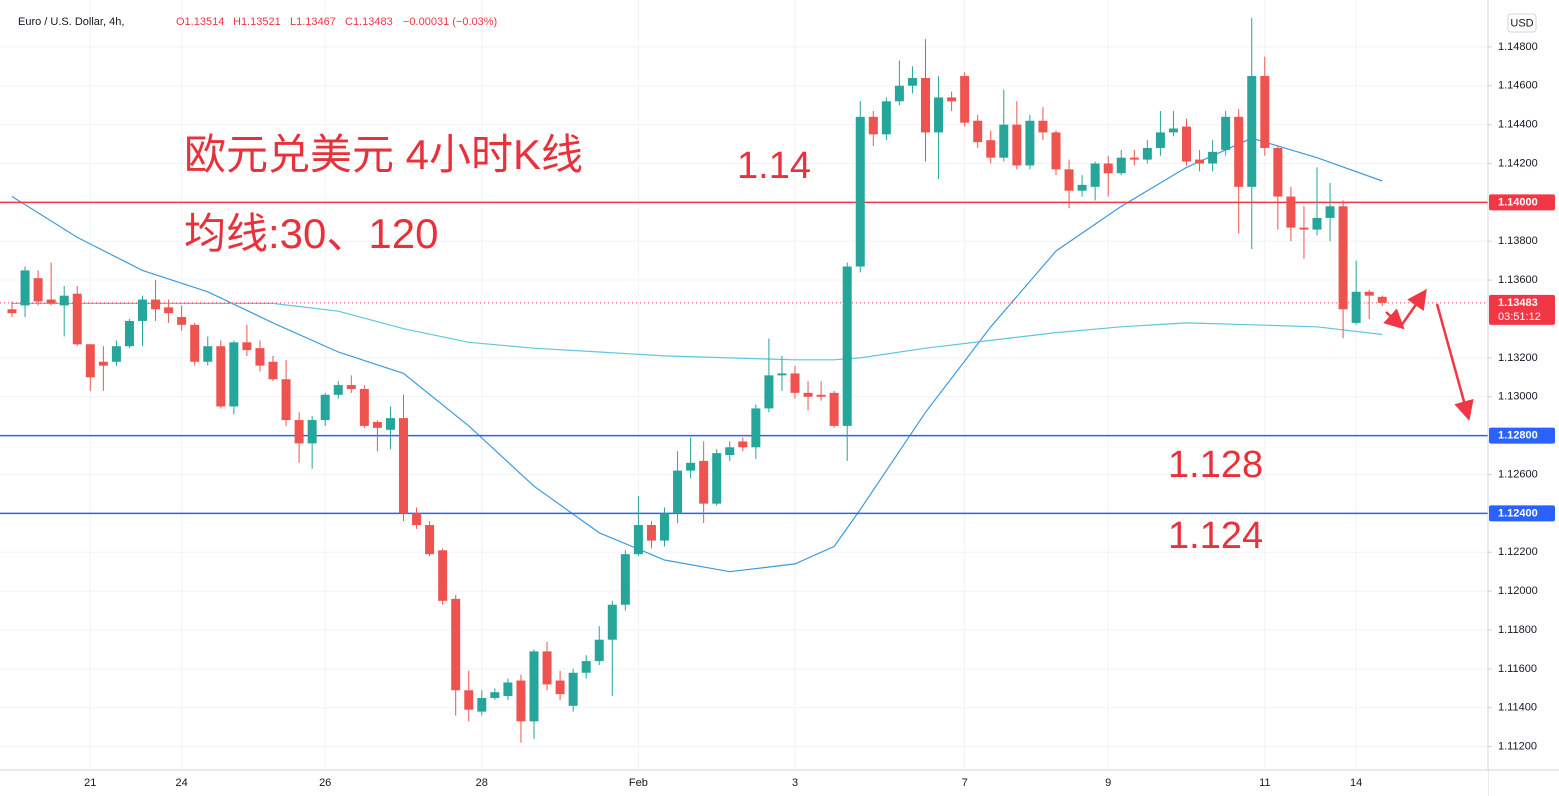 This screenshot has height=796, width=1559. Describe the element at coordinates (1518, 513) in the screenshot. I see `price-line-label: 1.12400` at that location.